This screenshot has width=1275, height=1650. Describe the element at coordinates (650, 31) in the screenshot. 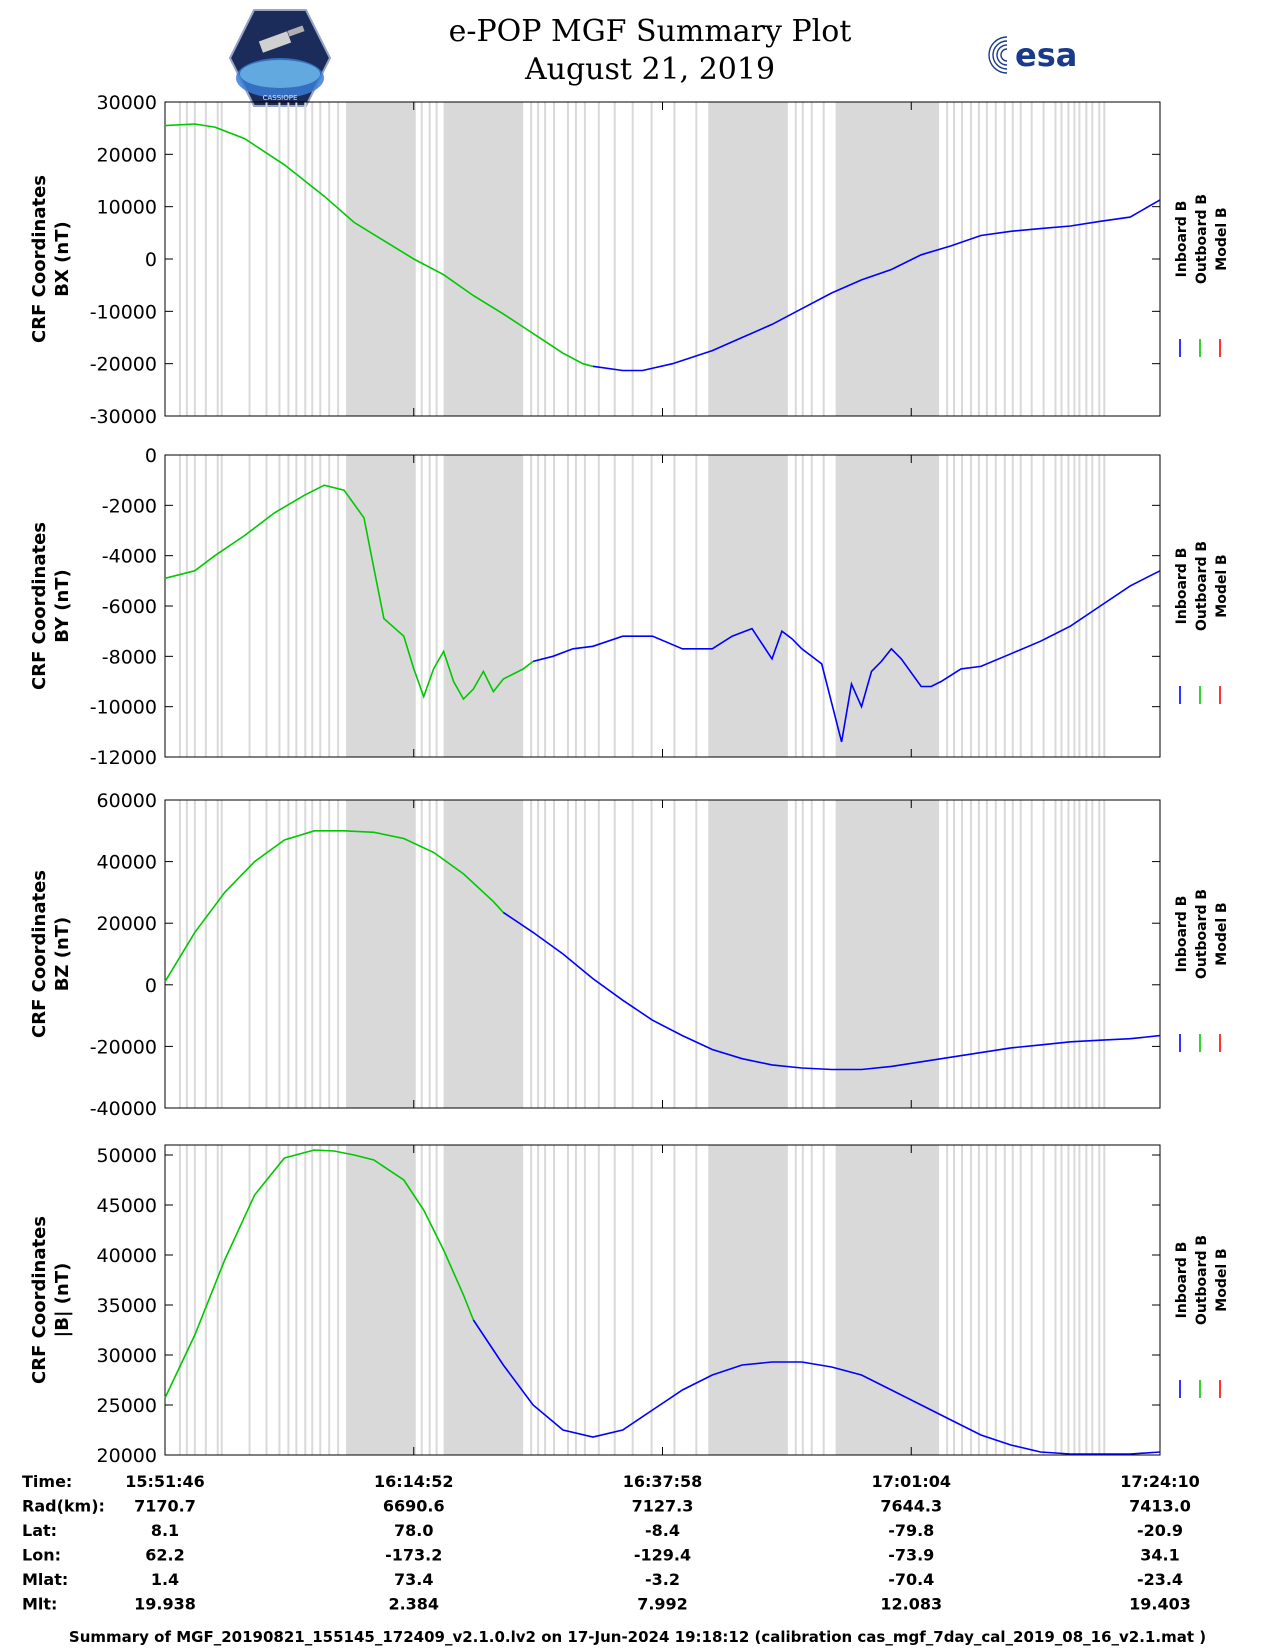

I see `plot-title-line1: e-POP MGF Summary Plot` at that location.